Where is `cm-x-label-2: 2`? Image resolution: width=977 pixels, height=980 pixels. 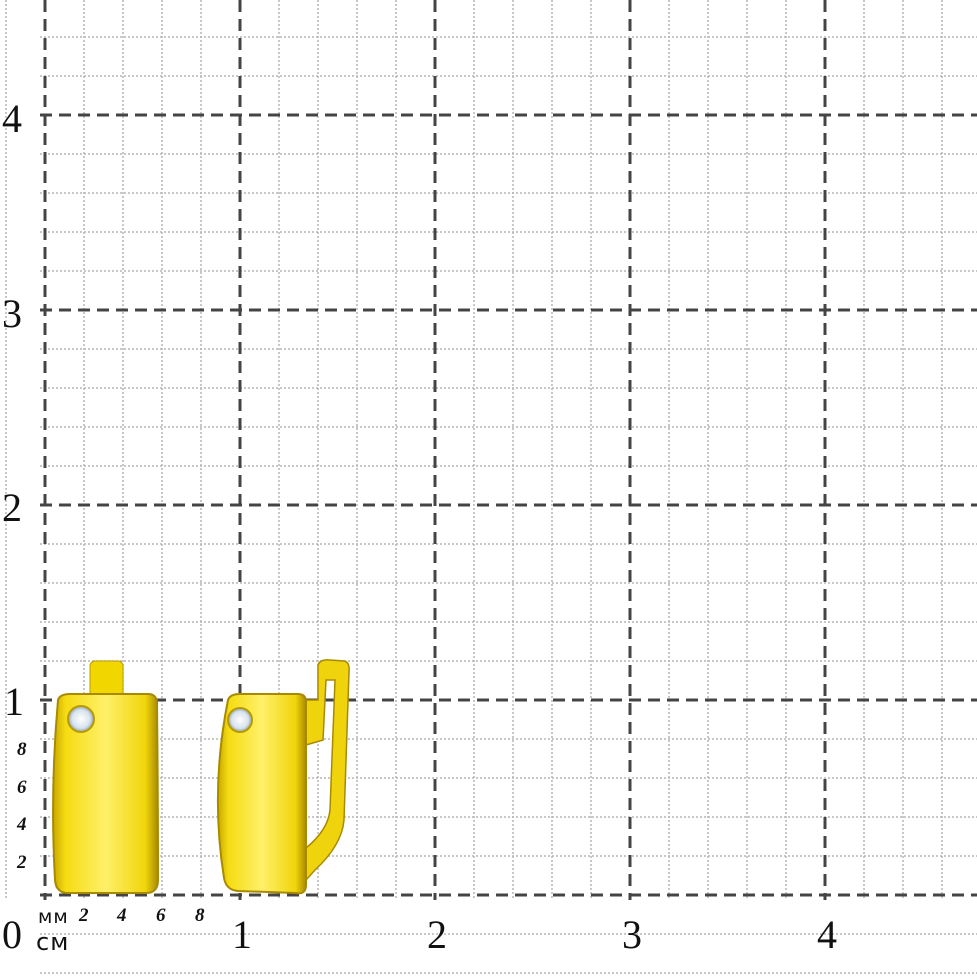 cm-x-label-2: 2 is located at coordinates (437, 934).